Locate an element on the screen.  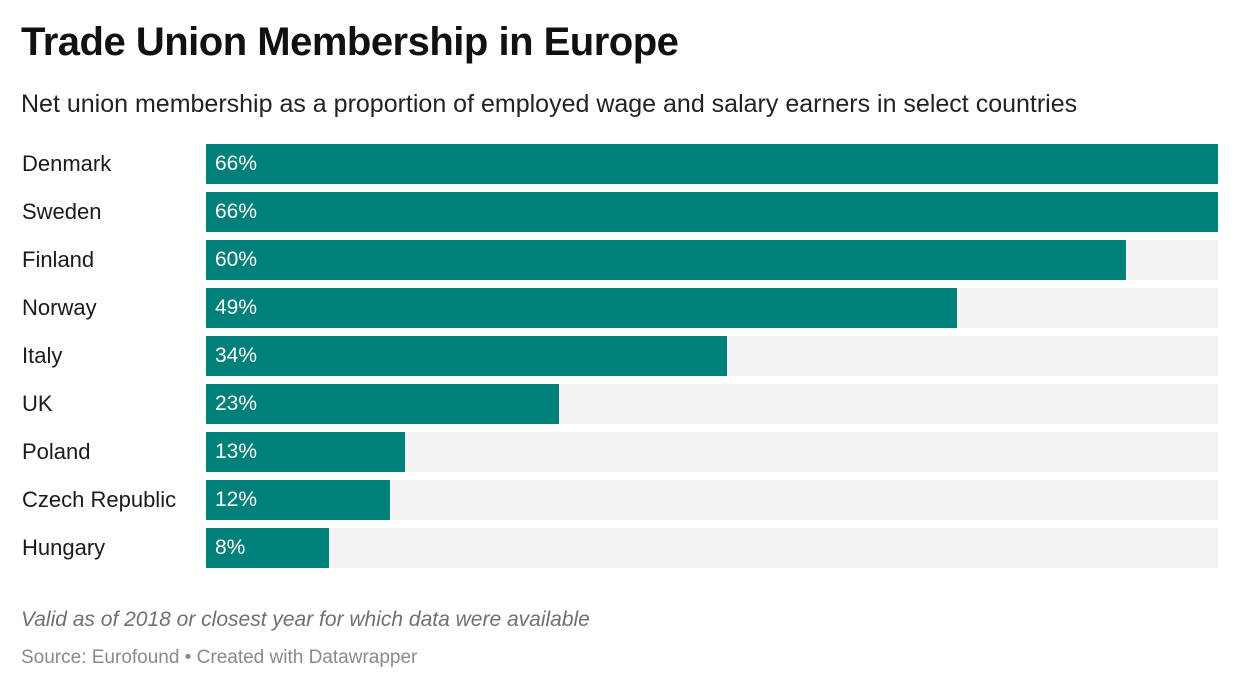
chart-title: Trade Union Membership in Europe is located at coordinates (350, 42).